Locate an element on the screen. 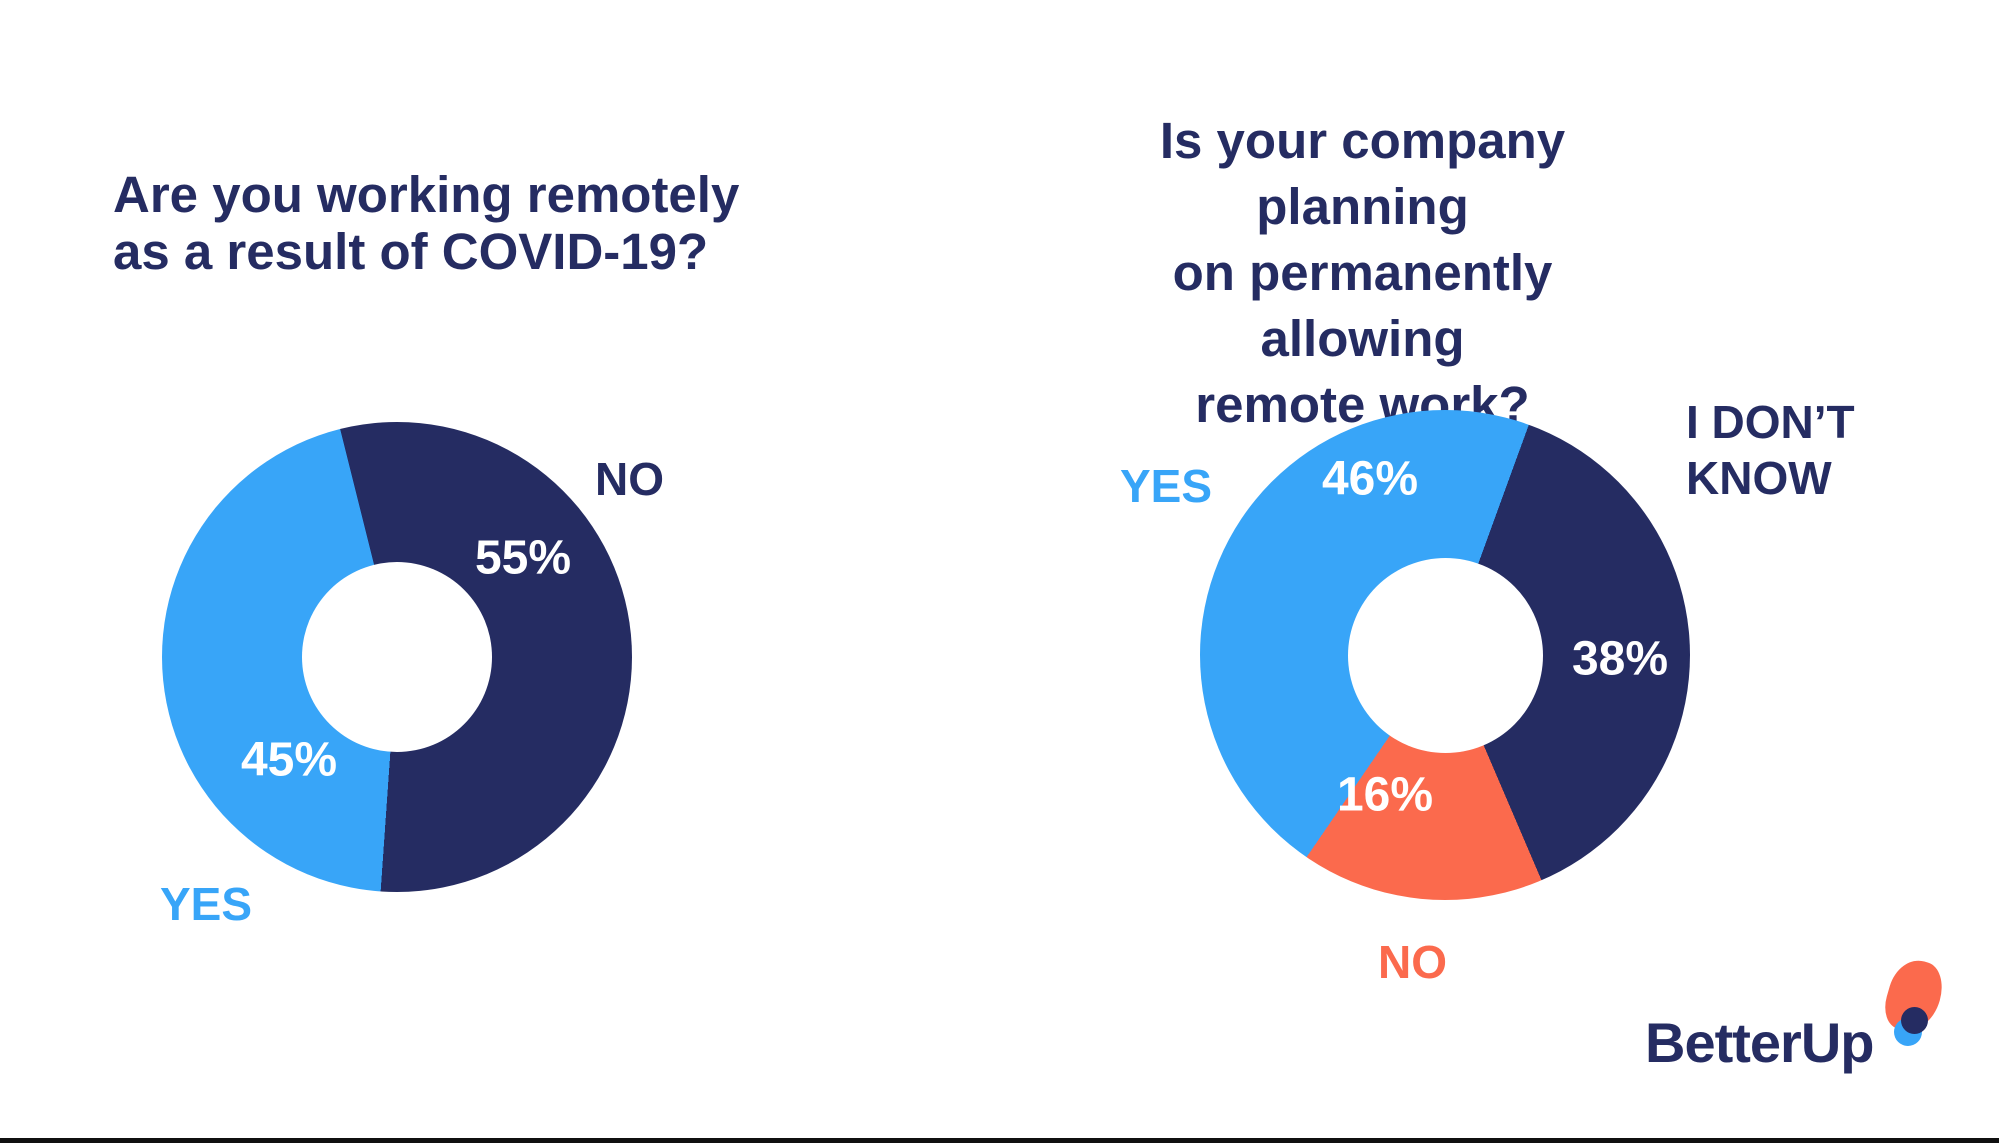 The image size is (1999, 1143). right-chart-label-idk-line1: I DON’T is located at coordinates (1770, 422).